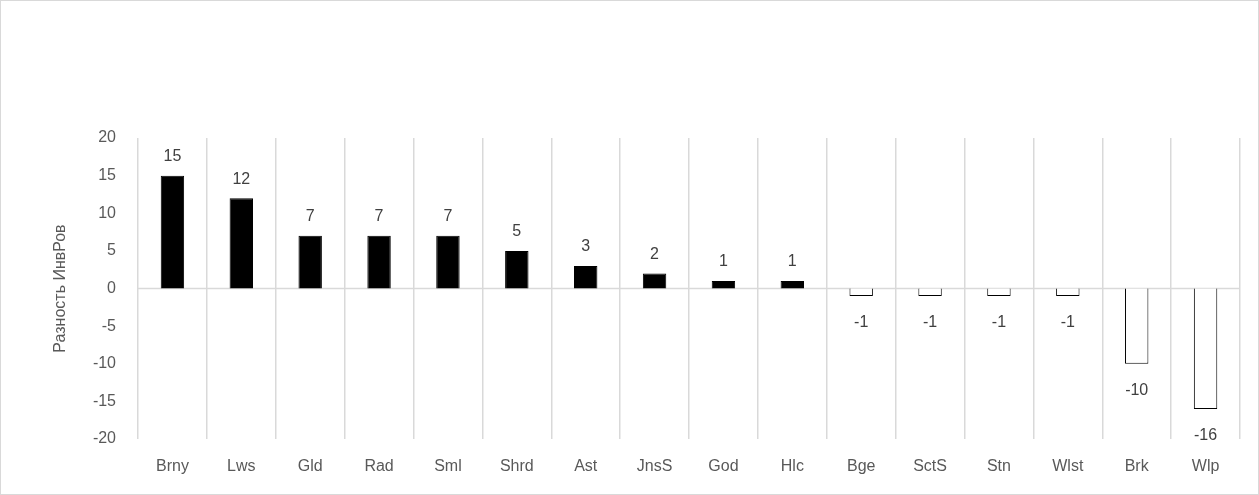 Image resolution: width=1259 pixels, height=495 pixels. What do you see at coordinates (112, 287) in the screenshot?
I see `y-tick-label: 0` at bounding box center [112, 287].